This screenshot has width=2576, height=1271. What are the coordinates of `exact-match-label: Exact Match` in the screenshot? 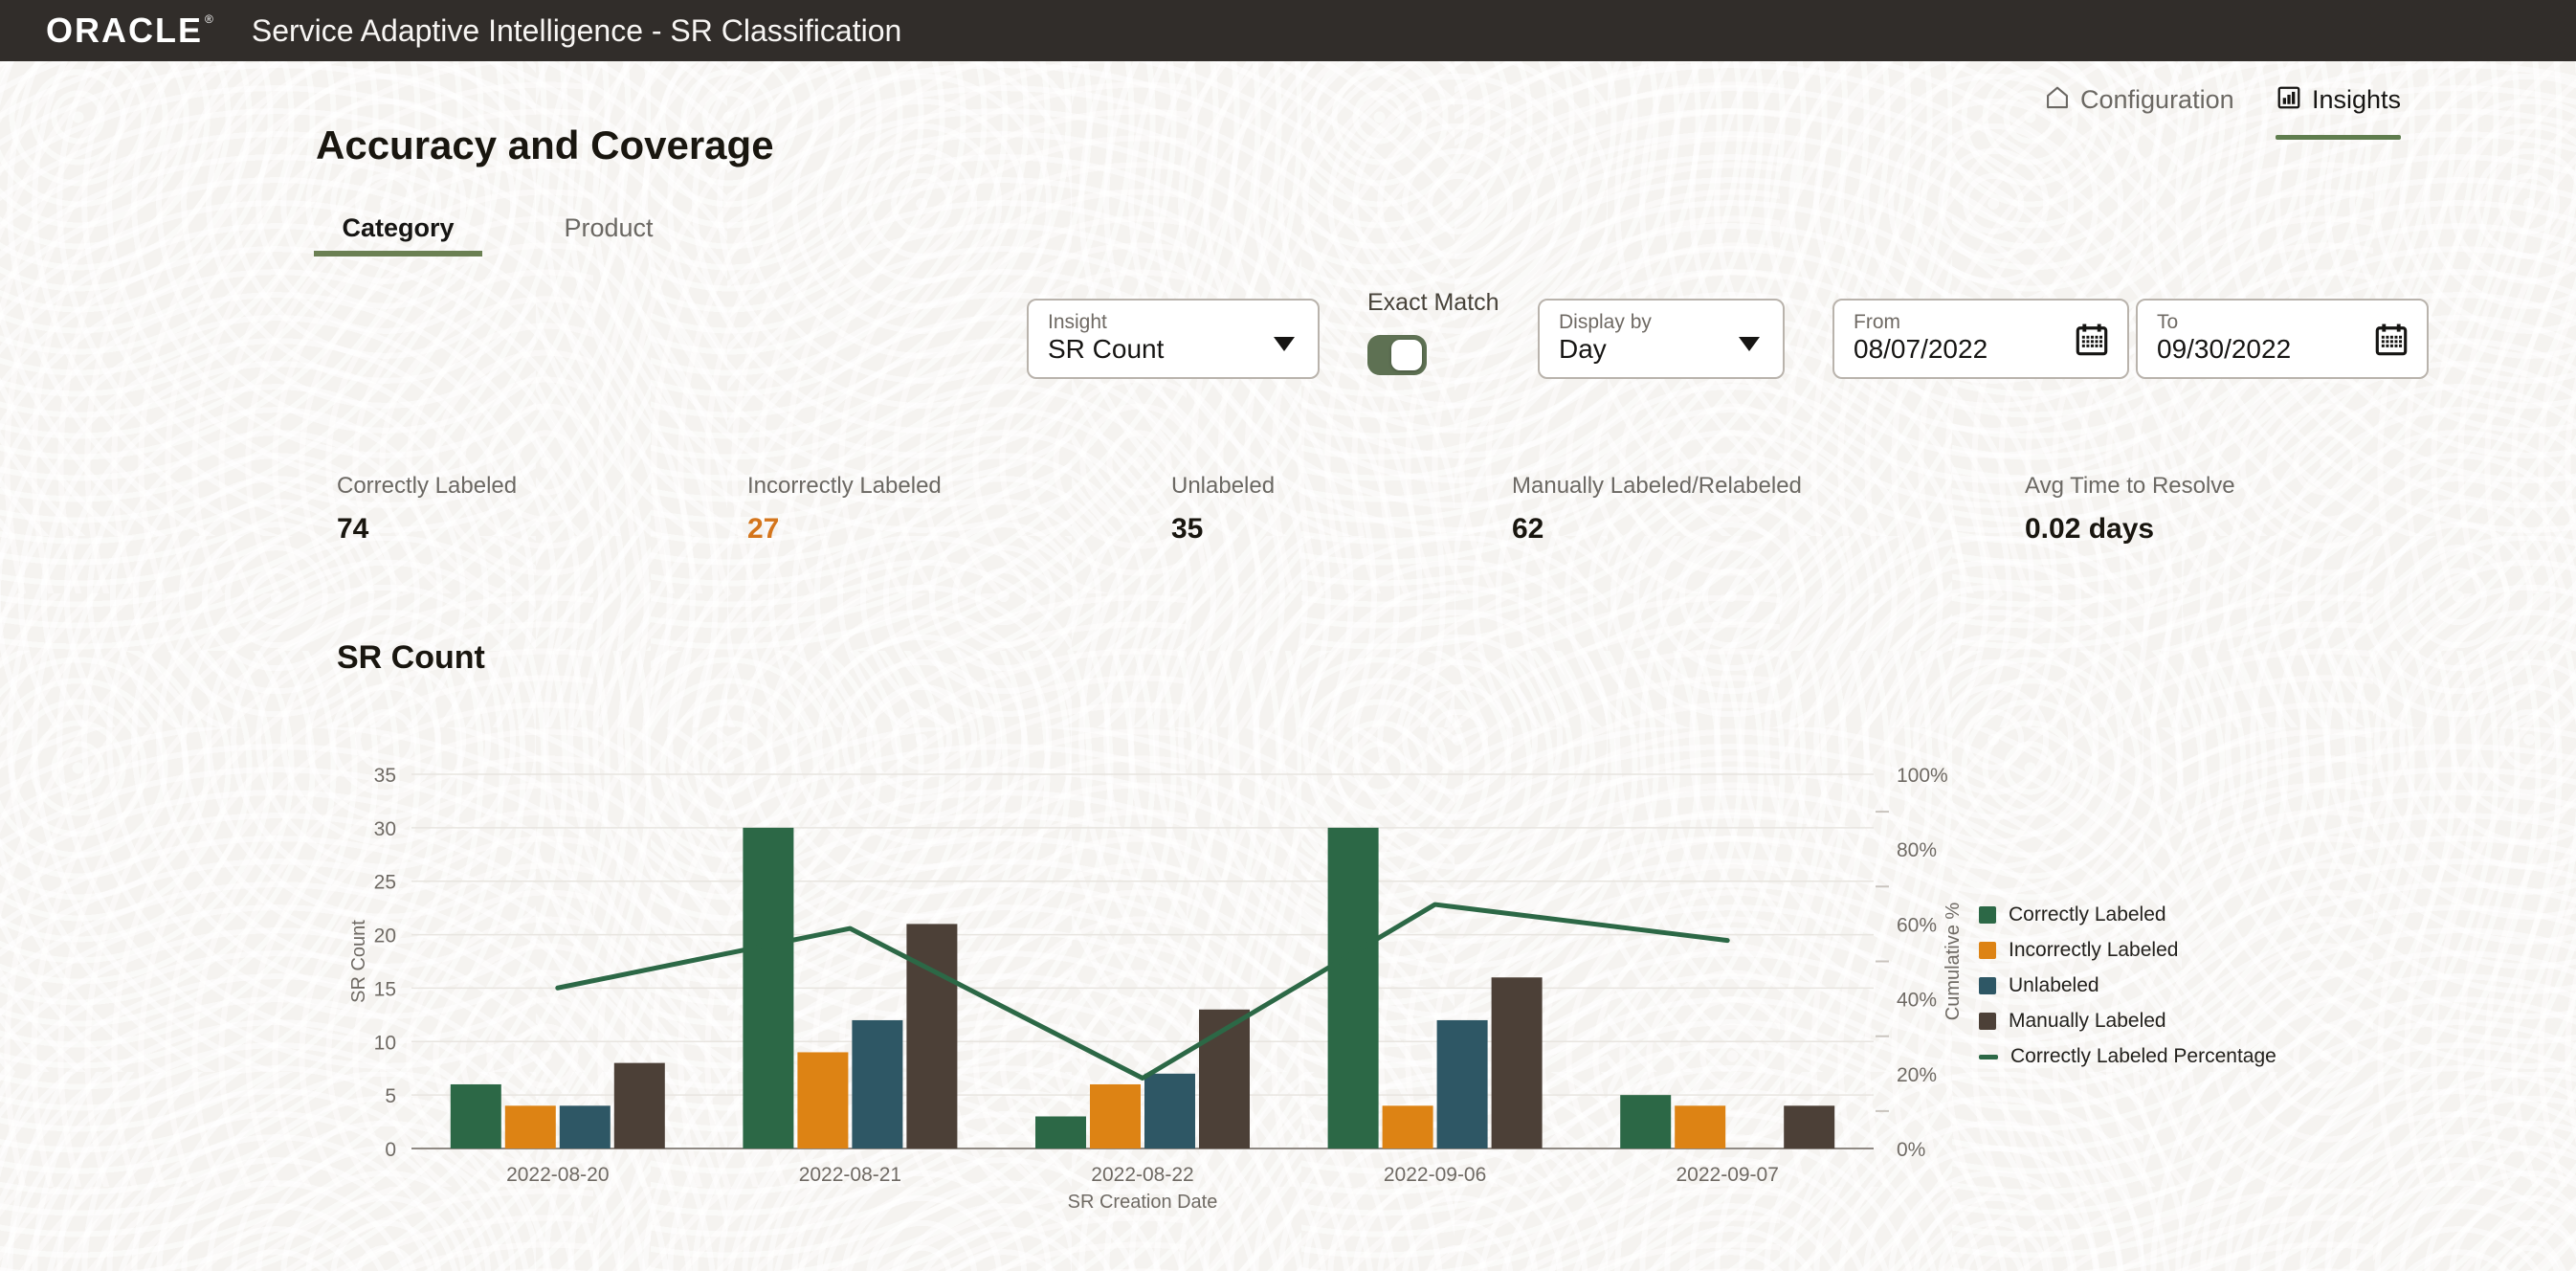 It's located at (1433, 302).